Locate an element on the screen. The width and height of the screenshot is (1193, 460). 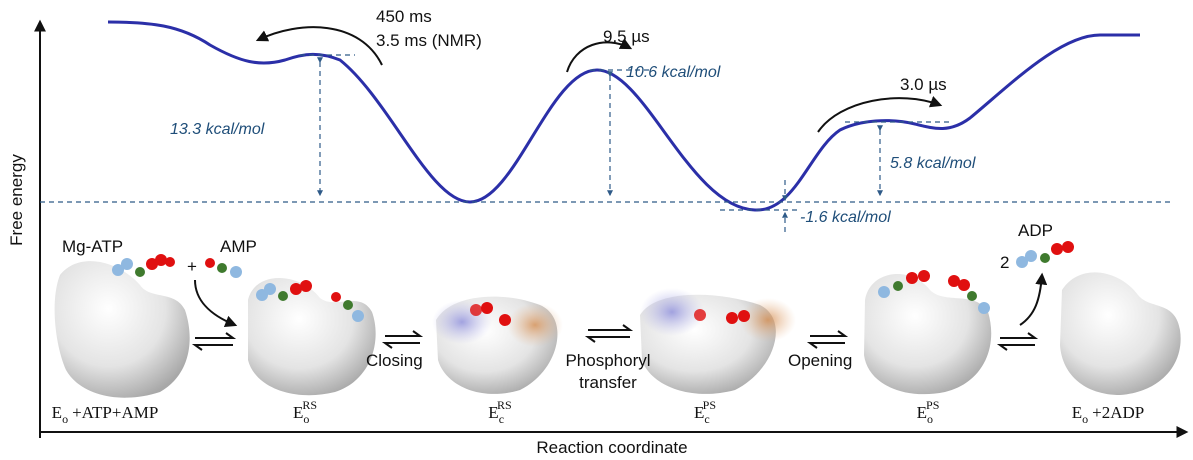
ligand-label: AMP is located at coordinates (238, 246).